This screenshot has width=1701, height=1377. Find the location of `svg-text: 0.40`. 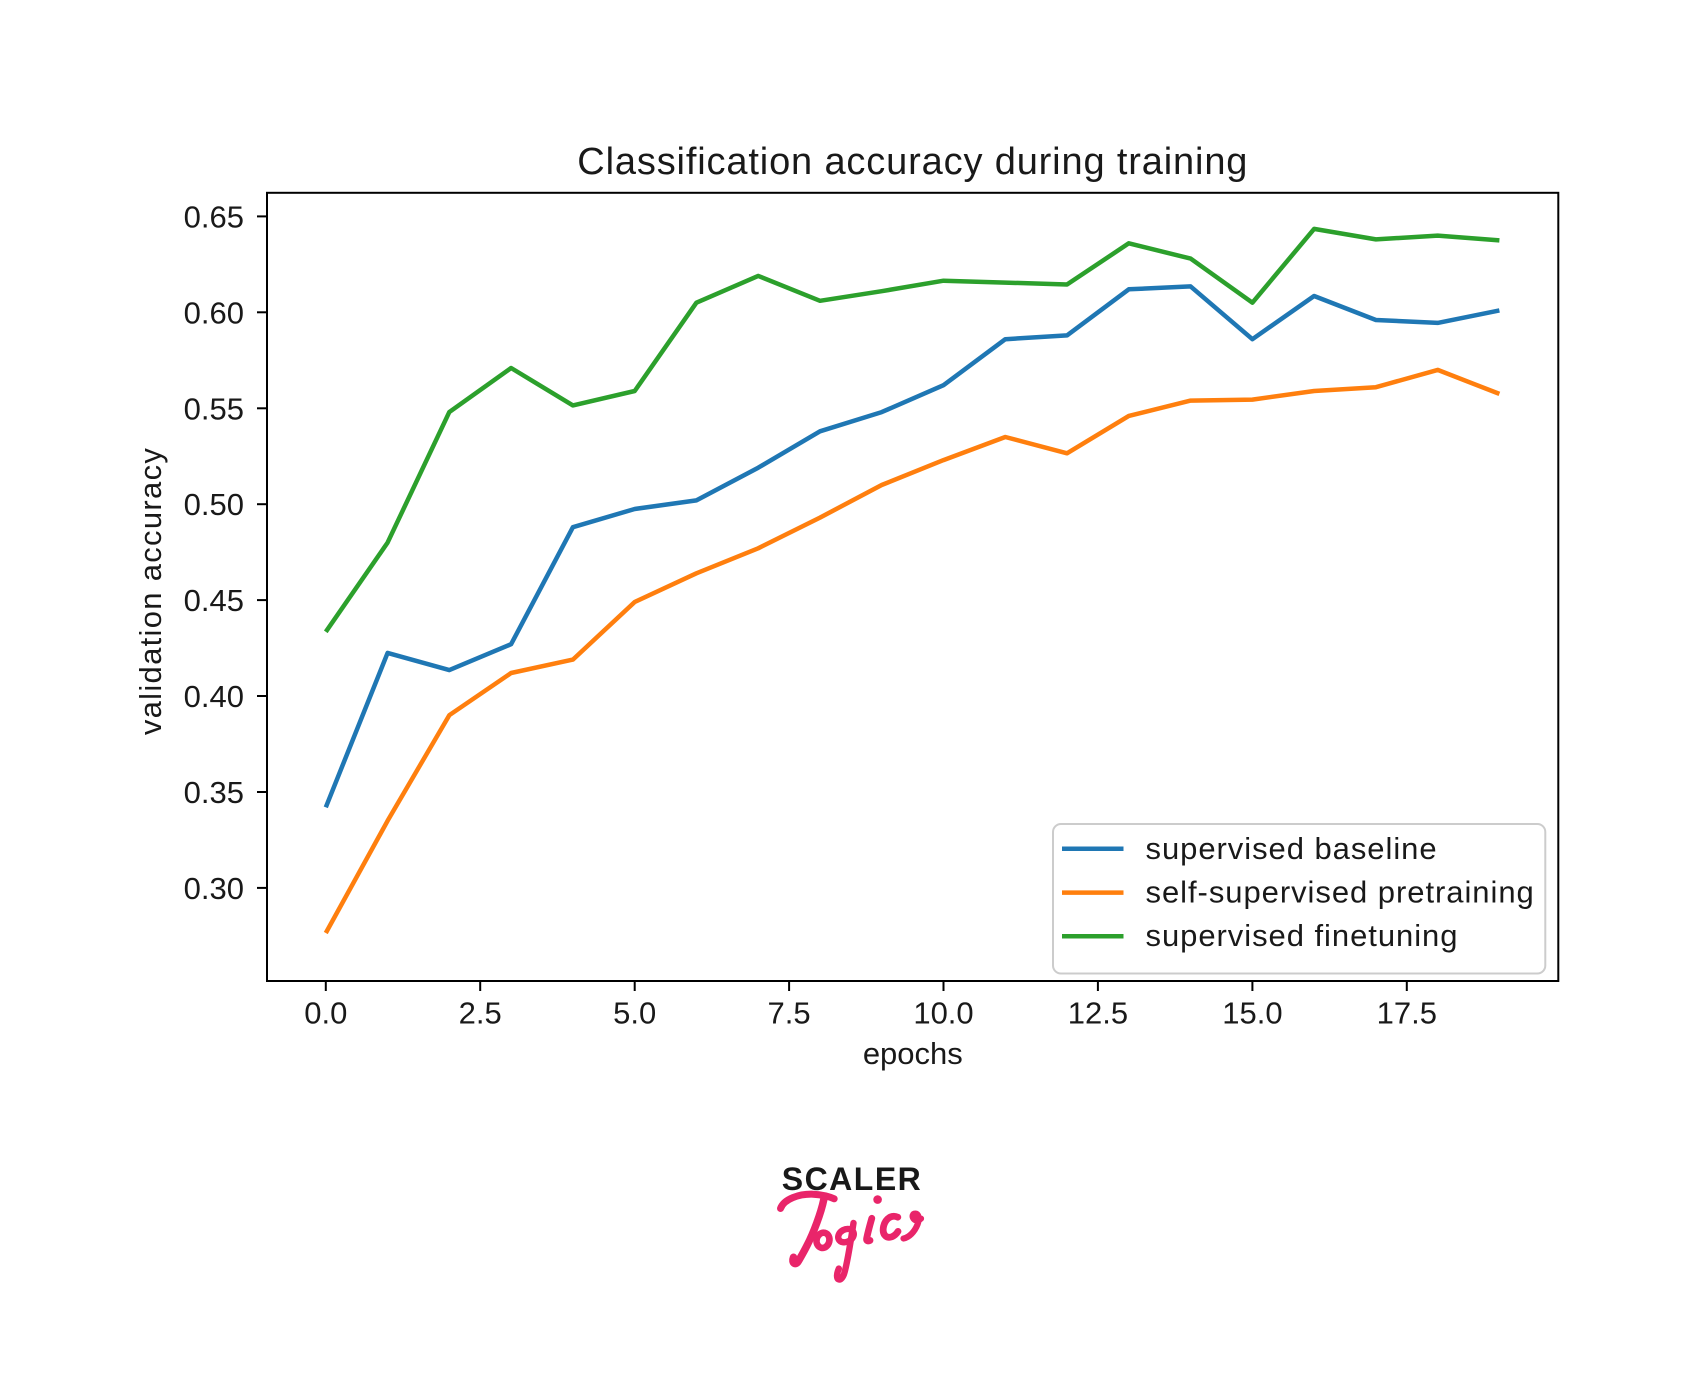

svg-text: 0.40 is located at coordinates (214, 696).